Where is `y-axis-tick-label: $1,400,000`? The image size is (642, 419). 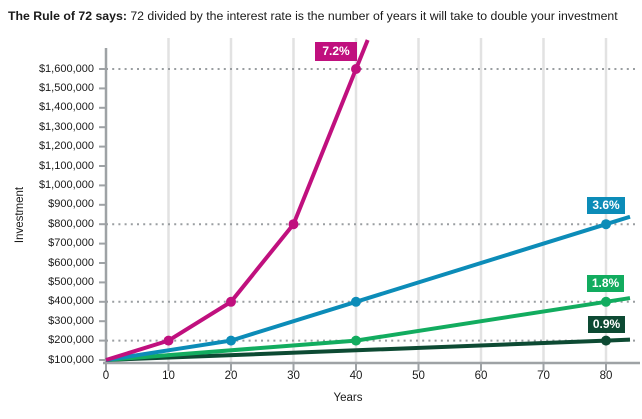 y-axis-tick-label: $1,400,000 is located at coordinates (66, 107).